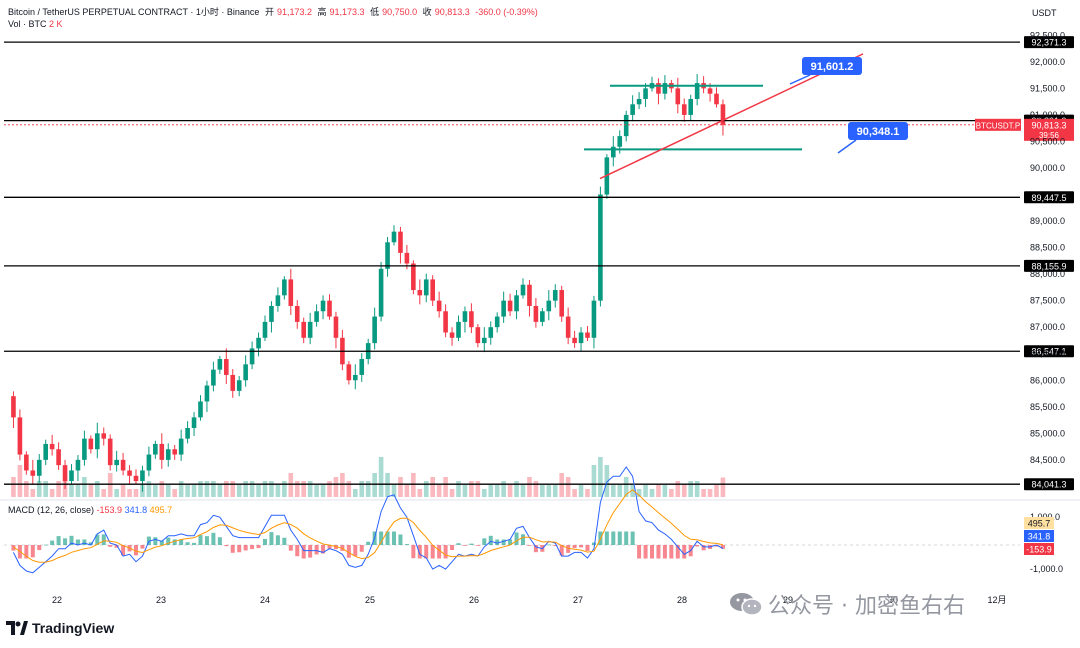 This screenshot has width=1080, height=648. What do you see at coordinates (1039, 537) in the screenshot?
I see `macd-value-label: 341.8` at bounding box center [1039, 537].